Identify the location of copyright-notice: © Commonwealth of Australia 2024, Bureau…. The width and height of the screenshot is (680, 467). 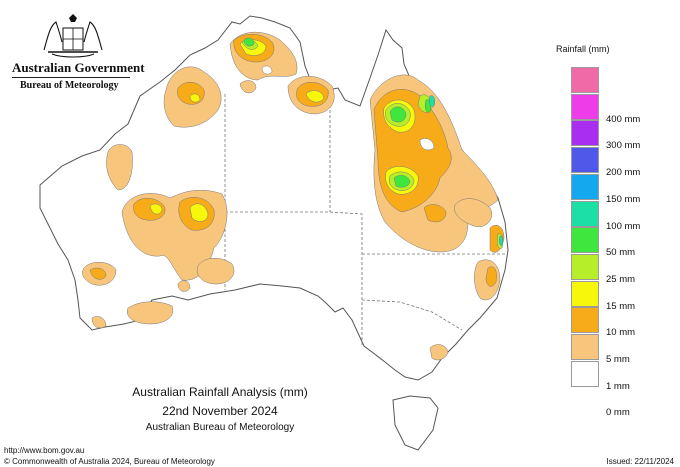
(109, 461).